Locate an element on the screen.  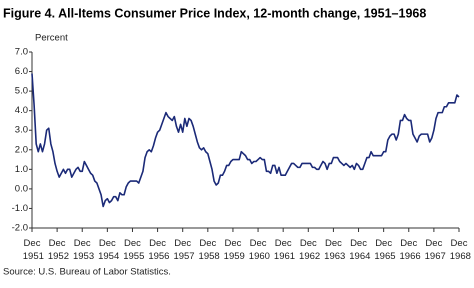
x-tick-label: Dec 1960 is located at coordinates (258, 250).